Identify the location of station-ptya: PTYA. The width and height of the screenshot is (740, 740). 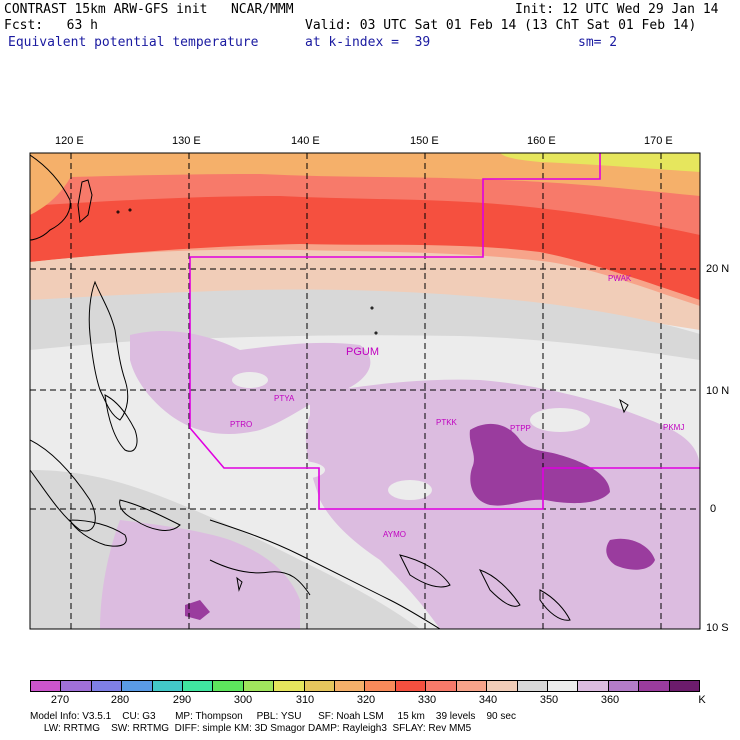
(284, 398).